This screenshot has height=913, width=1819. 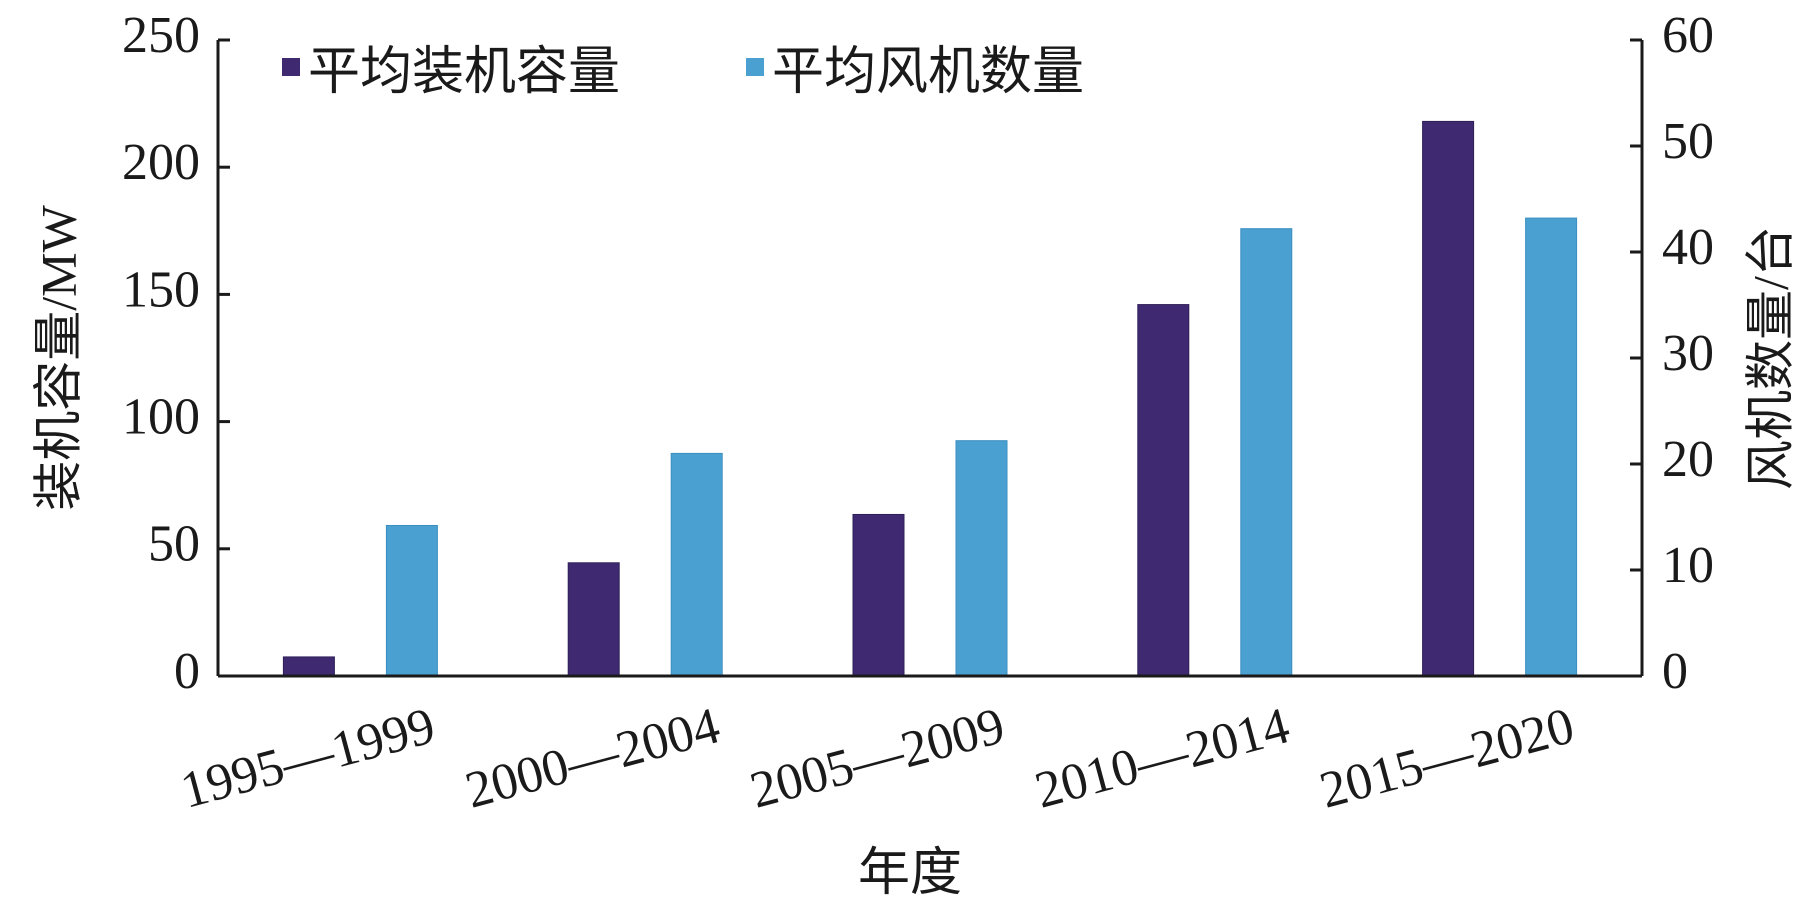 I want to click on left-y-tick-label: 150, so click(x=161, y=289).